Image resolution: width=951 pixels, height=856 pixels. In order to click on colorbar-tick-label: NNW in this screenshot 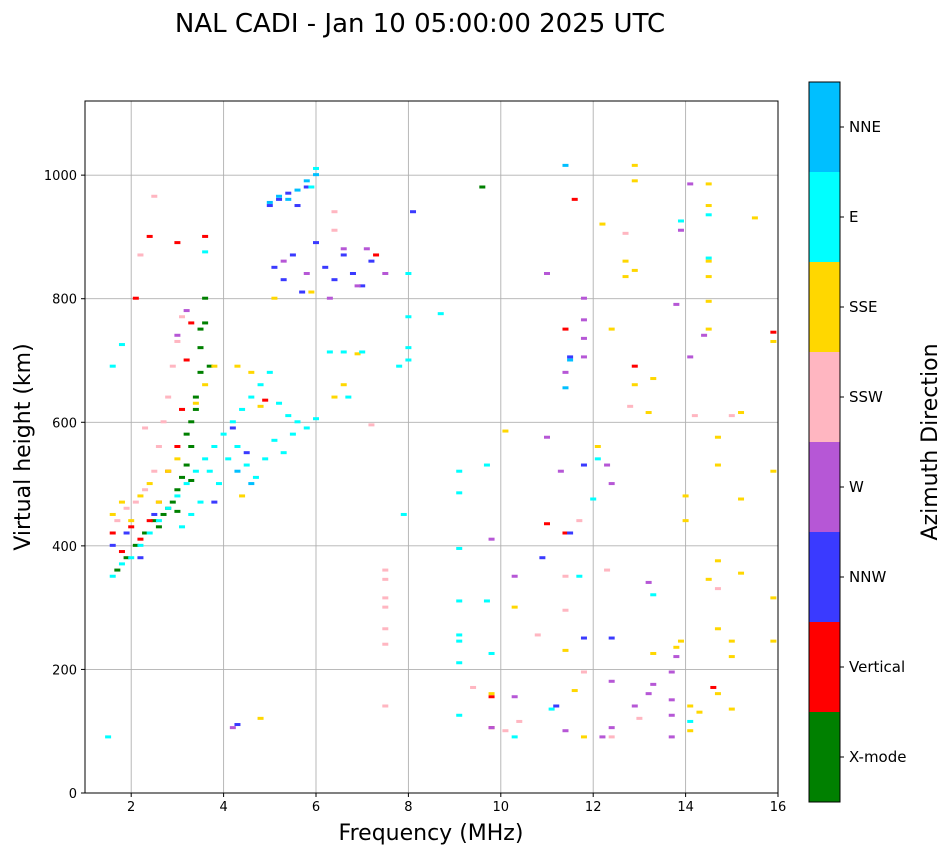, I will do `click(867, 577)`.